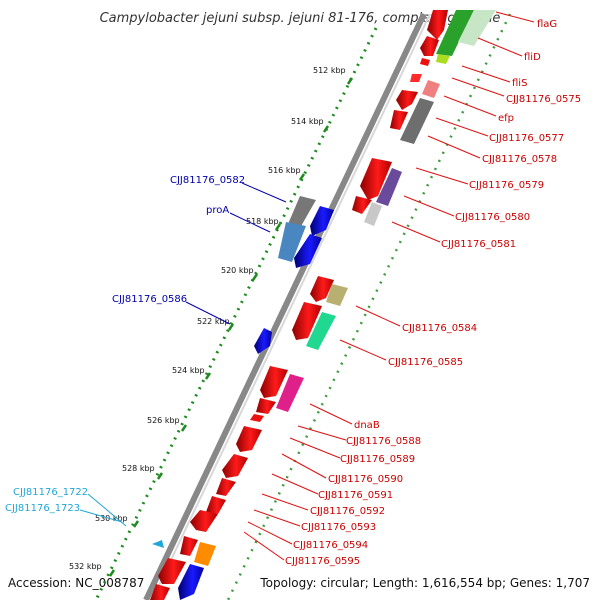 The height and width of the screenshot is (600, 600). I want to click on gene-label: CJJ81176_0575, so click(543, 99).